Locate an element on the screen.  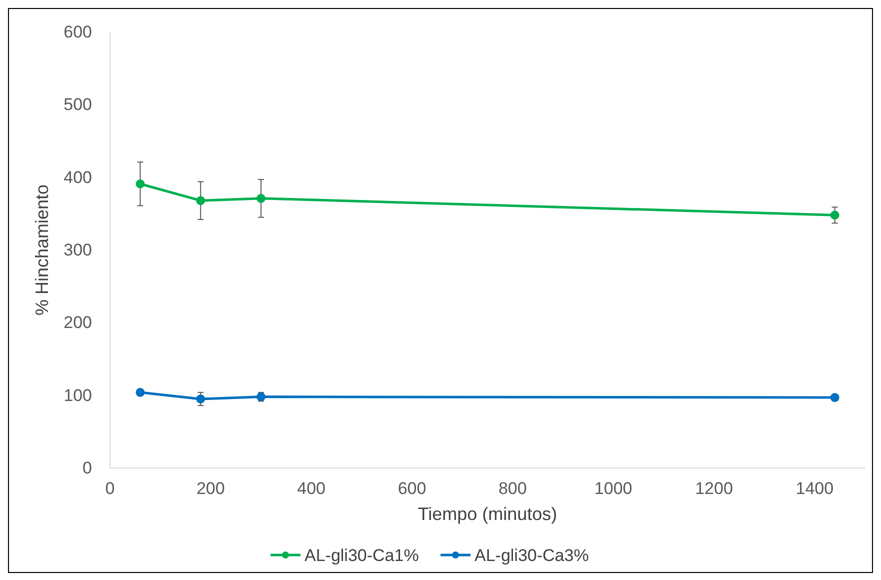
x-tick-label: 1200 is located at coordinates (714, 488).